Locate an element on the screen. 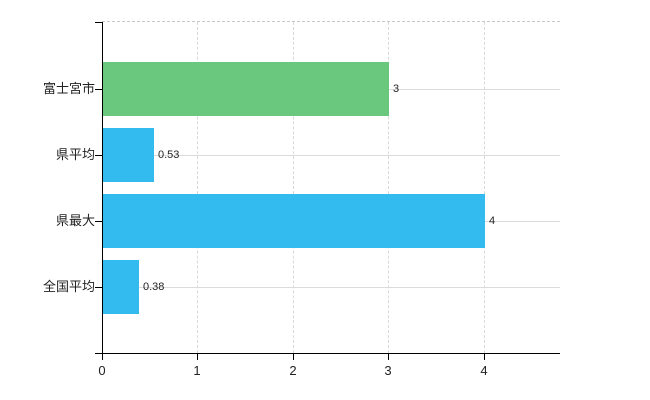  bar-value-label: 3 is located at coordinates (396, 89).